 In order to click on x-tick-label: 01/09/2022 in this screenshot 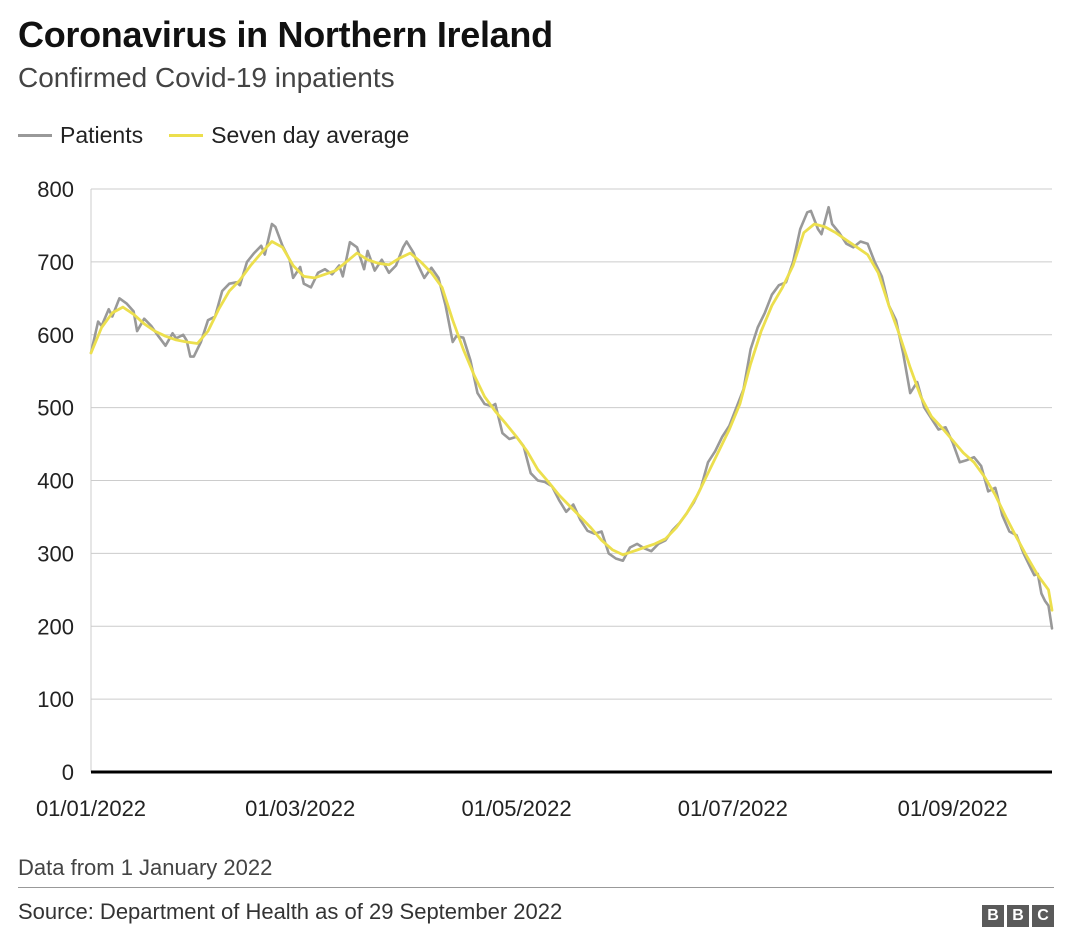, I will do `click(953, 808)`.